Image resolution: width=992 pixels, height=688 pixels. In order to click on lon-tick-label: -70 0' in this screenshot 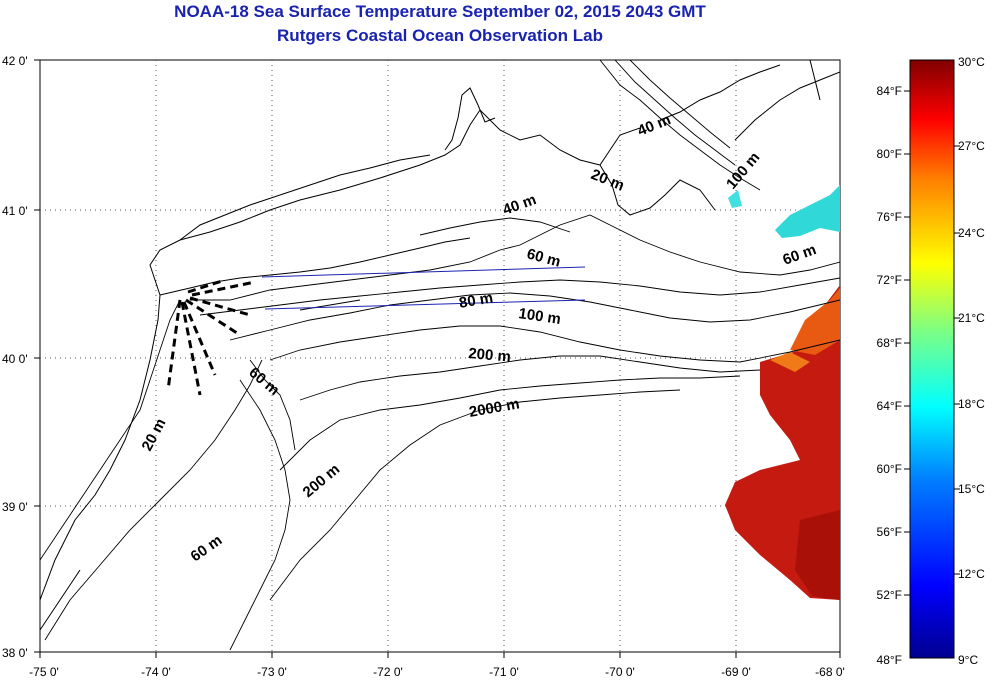, I will do `click(620, 672)`.